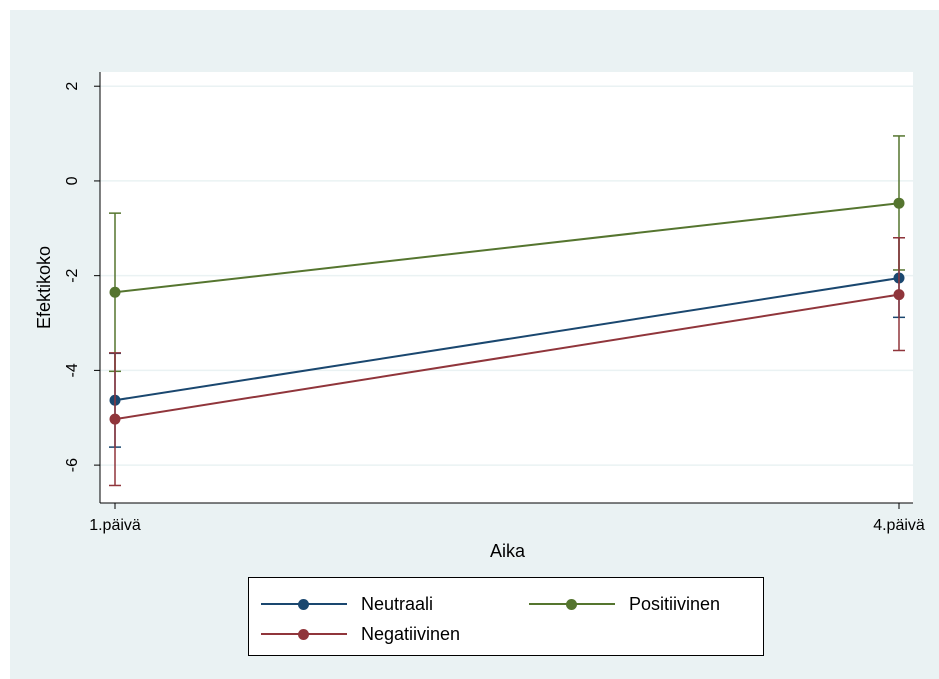  What do you see at coordinates (572, 604) in the screenshot?
I see `legend-key-positiivinen` at bounding box center [572, 604].